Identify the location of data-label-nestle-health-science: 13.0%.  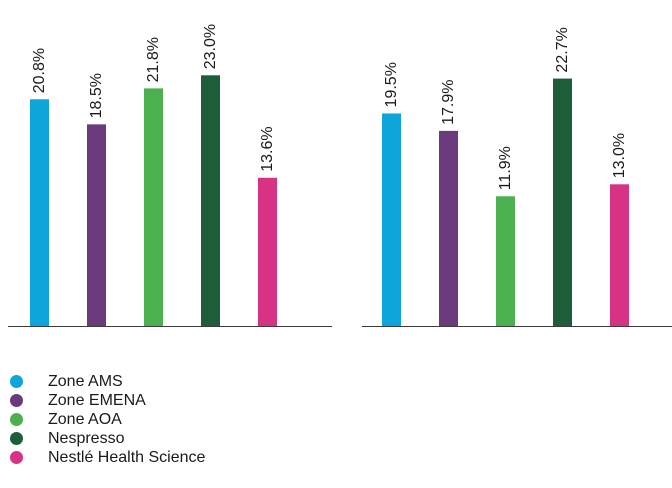
(619, 155).